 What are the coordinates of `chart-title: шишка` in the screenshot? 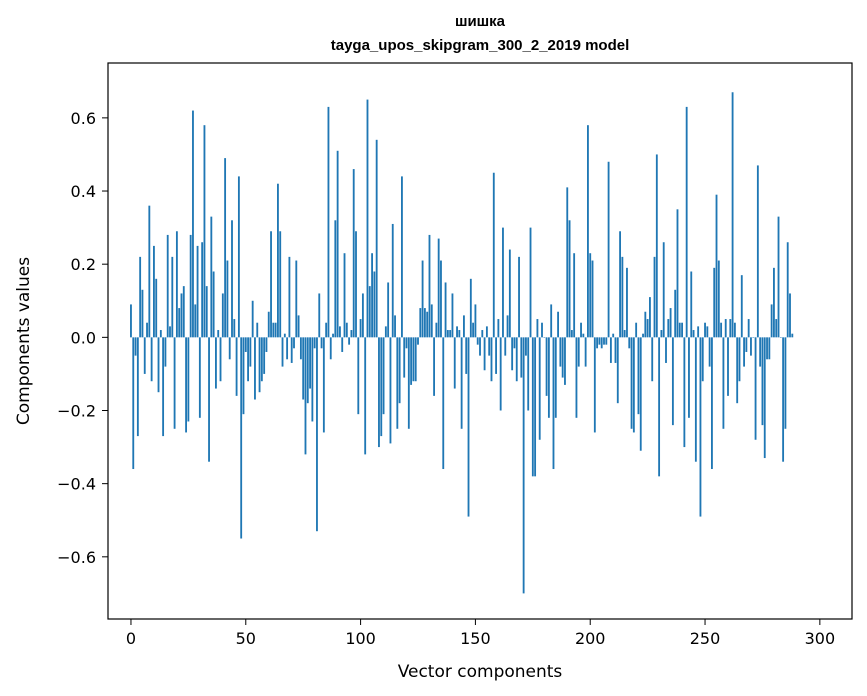 It's located at (480, 21).